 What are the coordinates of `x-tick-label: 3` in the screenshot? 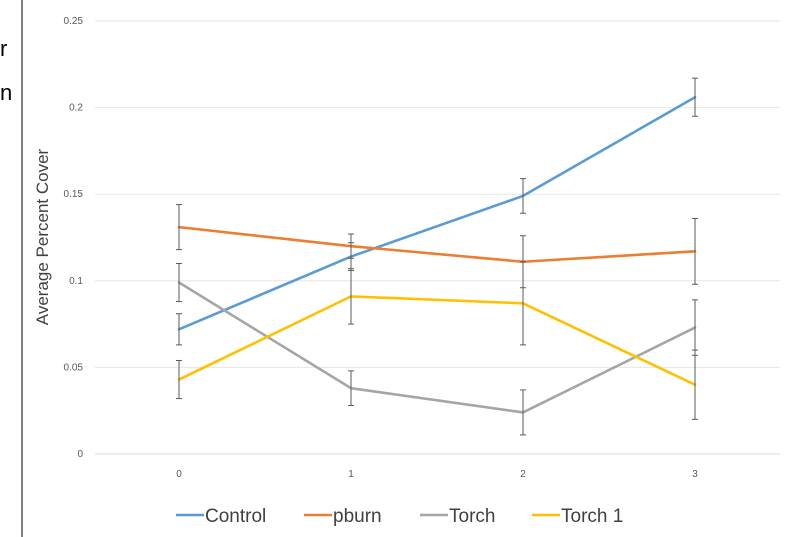 It's located at (695, 474).